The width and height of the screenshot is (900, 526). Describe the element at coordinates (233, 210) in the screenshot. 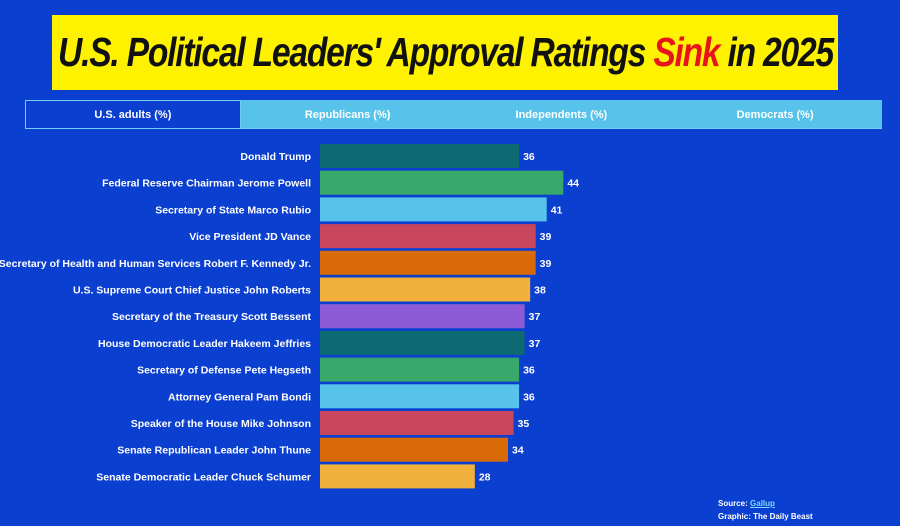

I see `category-label: Secretary of State Marco Rubio` at that location.